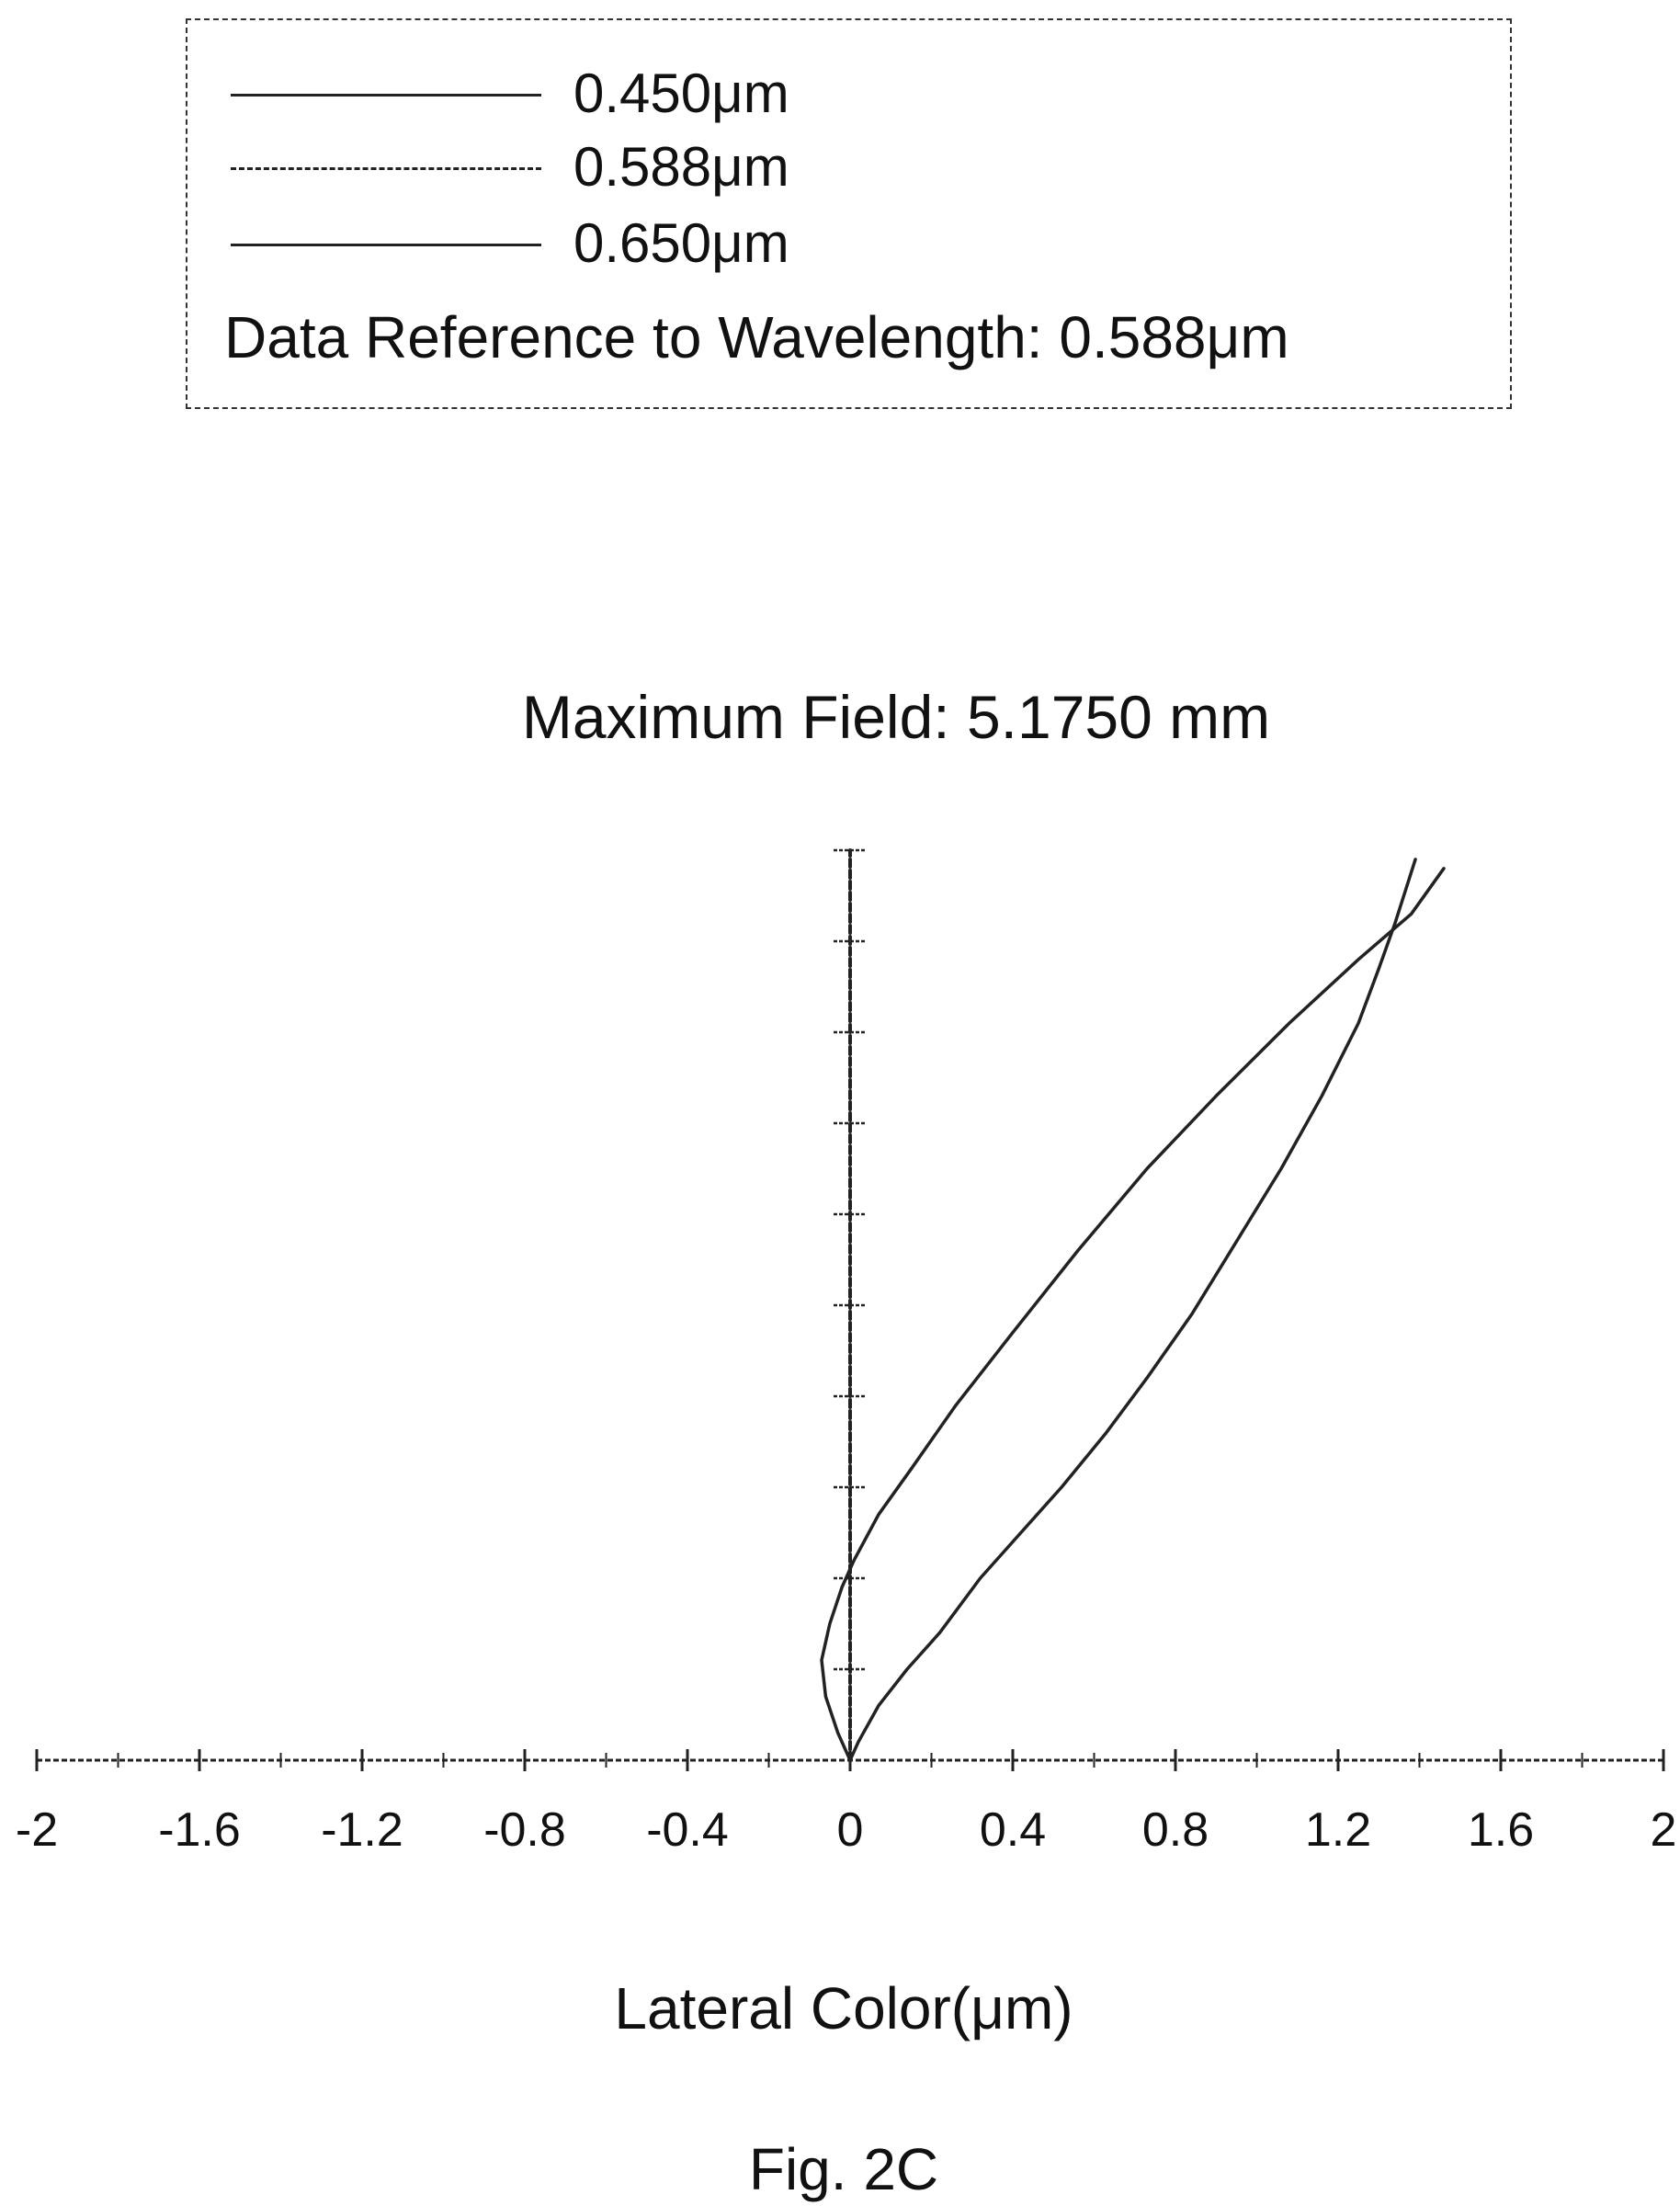  What do you see at coordinates (1664, 1830) in the screenshot?
I see `x-tick-label: 2` at bounding box center [1664, 1830].